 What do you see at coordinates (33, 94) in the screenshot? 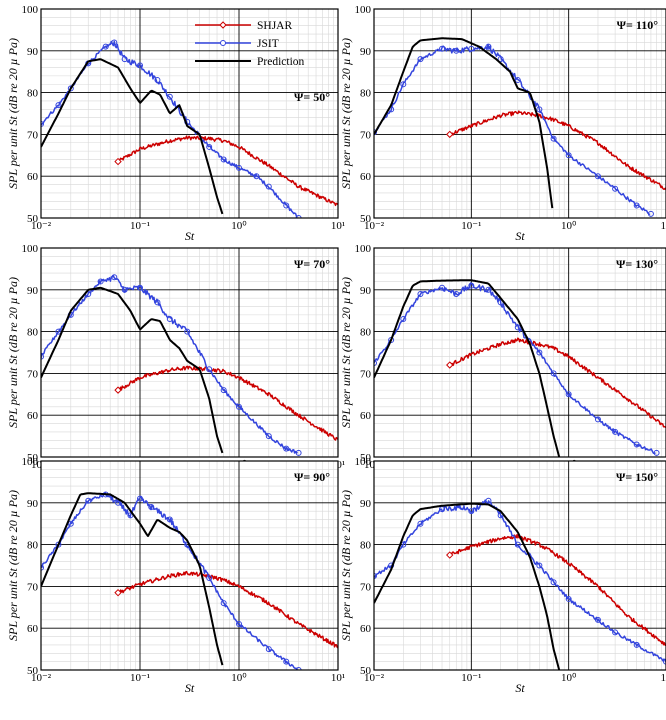
I see `y-tick-label: 80` at bounding box center [33, 94].